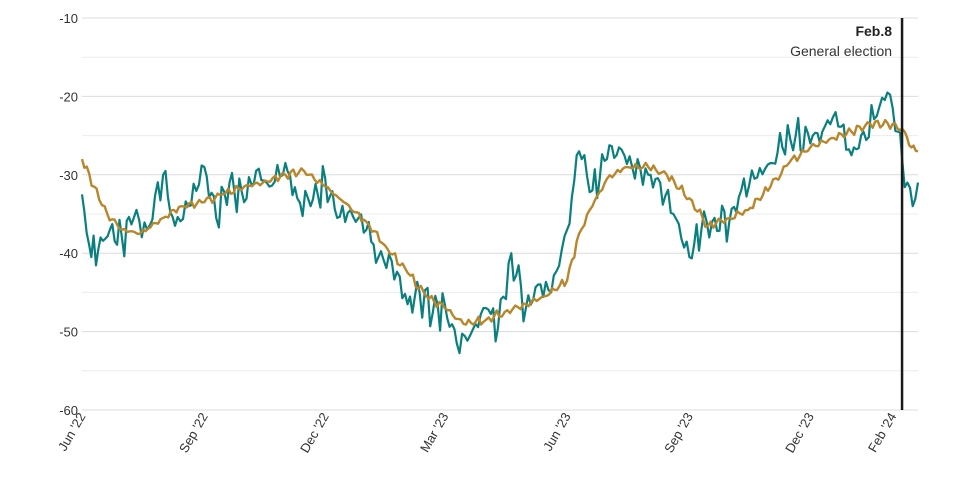 The width and height of the screenshot is (960, 480). What do you see at coordinates (557, 431) in the screenshot?
I see `x-tick-label: Jun '23` at bounding box center [557, 431].